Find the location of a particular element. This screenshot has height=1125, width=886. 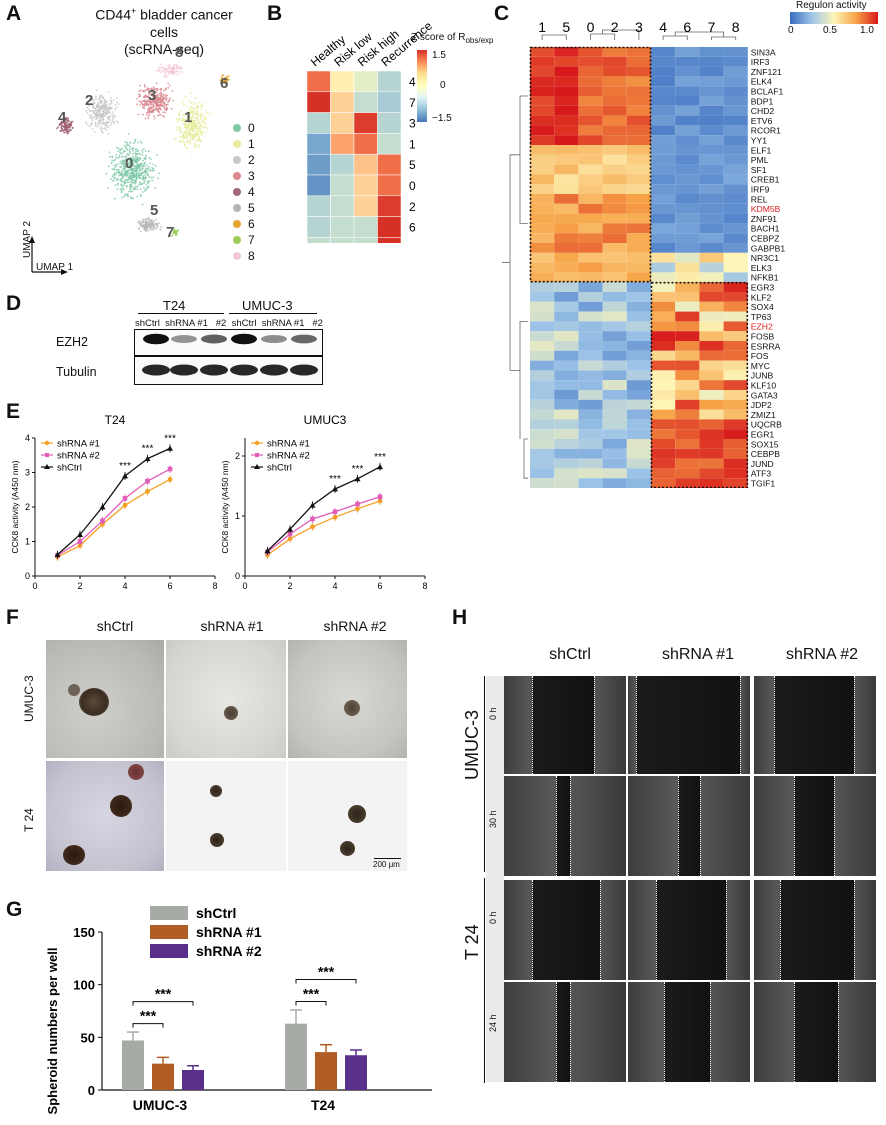

umap-legend-dot is located at coordinates (237, 160).